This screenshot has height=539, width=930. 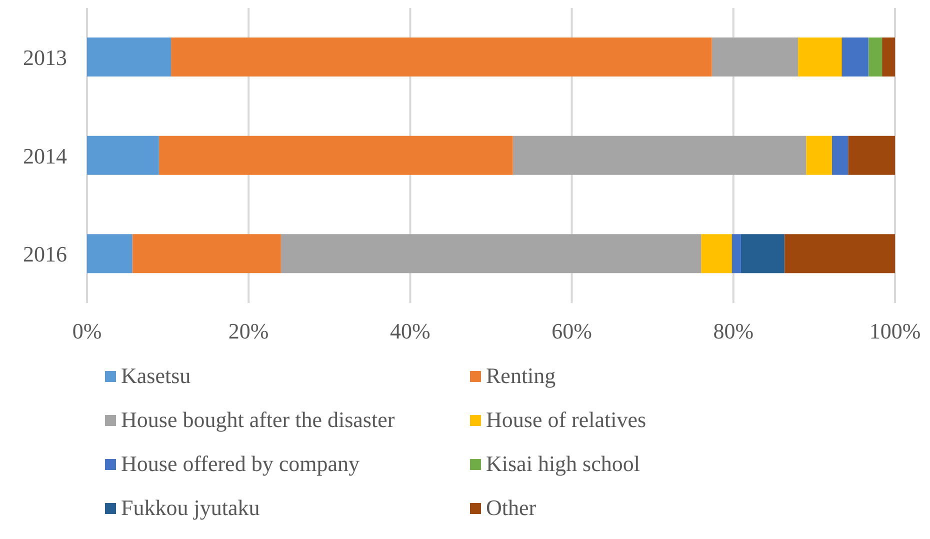 I want to click on x-tick-label: 40%, so click(x=410, y=331).